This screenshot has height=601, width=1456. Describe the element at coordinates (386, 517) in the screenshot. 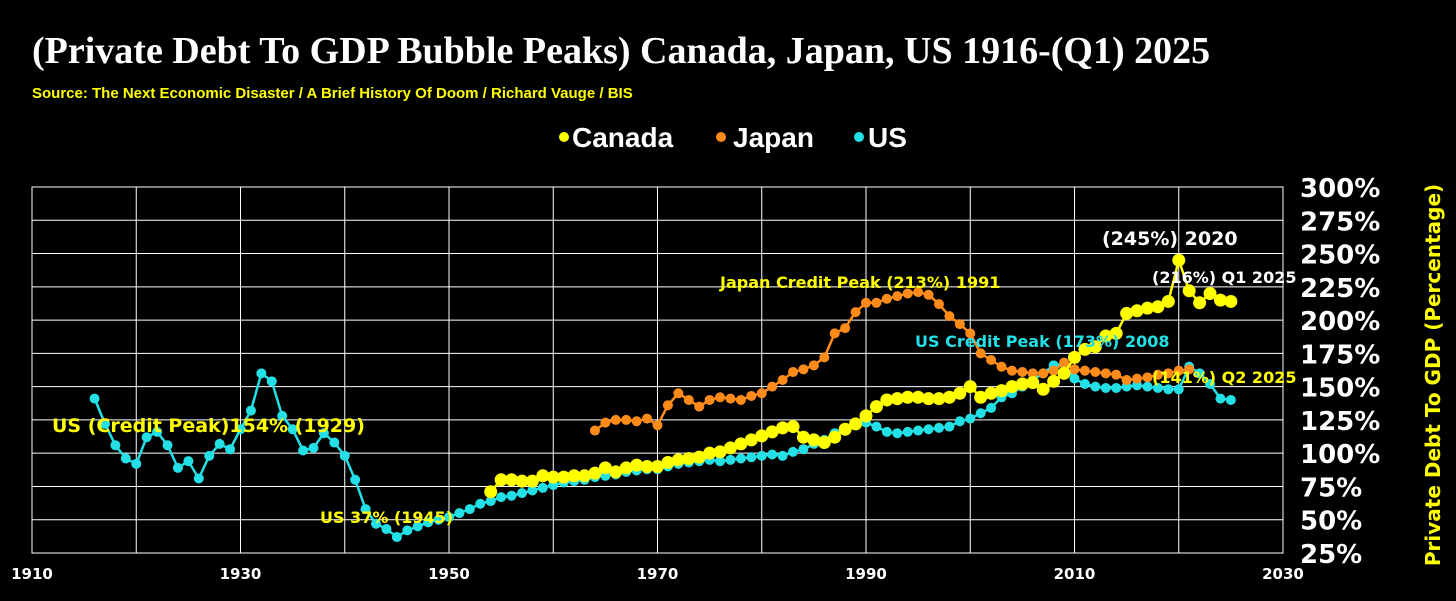

I see `annotation-label: US 37% (1945)` at that location.